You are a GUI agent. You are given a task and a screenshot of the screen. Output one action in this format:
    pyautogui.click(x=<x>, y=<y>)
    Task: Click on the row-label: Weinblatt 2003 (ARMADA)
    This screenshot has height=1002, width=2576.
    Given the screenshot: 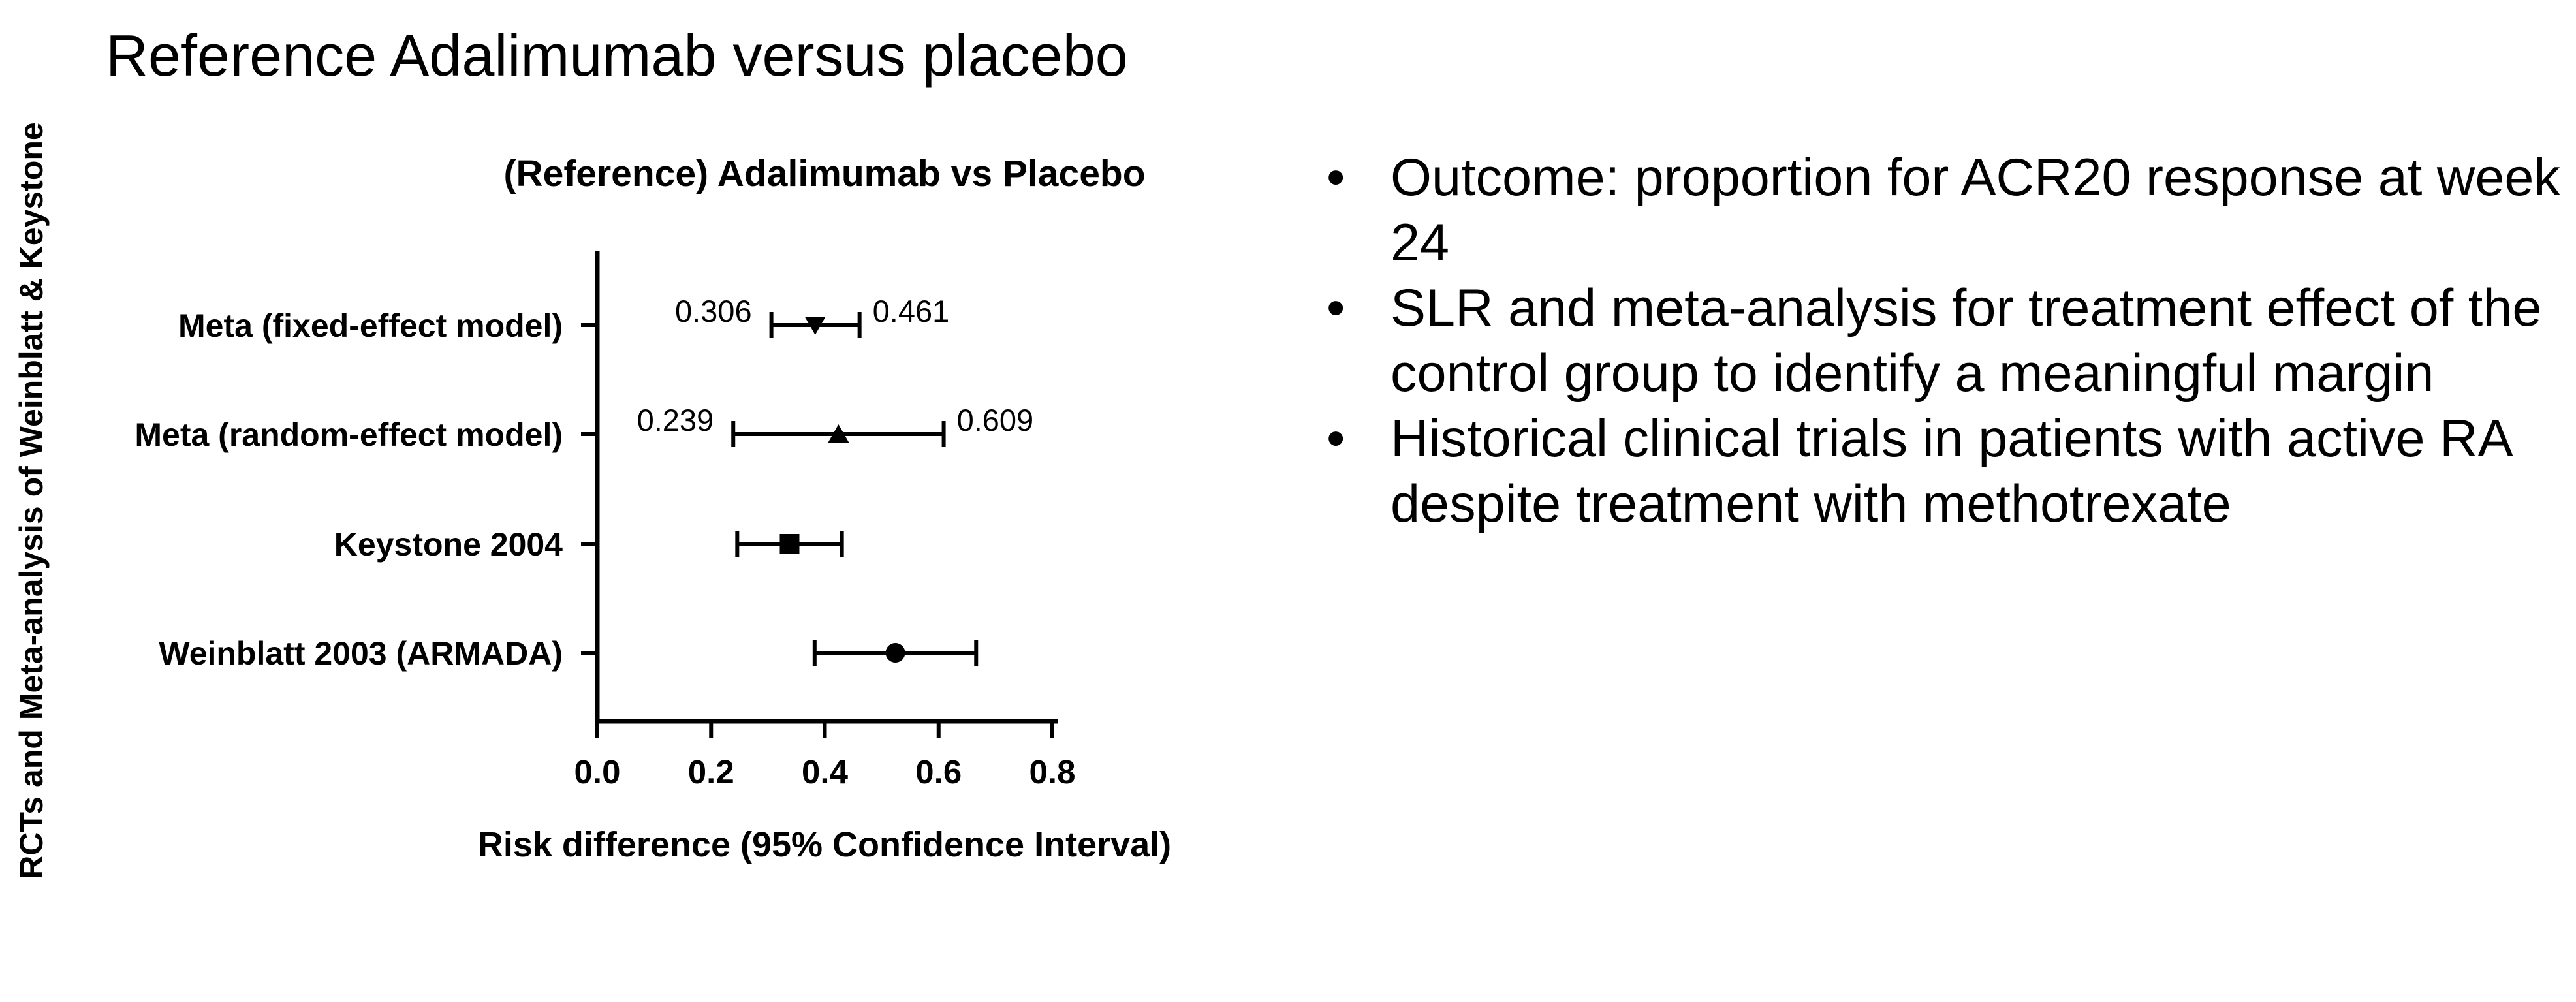 What is the action you would take?
    pyautogui.click(x=361, y=653)
    